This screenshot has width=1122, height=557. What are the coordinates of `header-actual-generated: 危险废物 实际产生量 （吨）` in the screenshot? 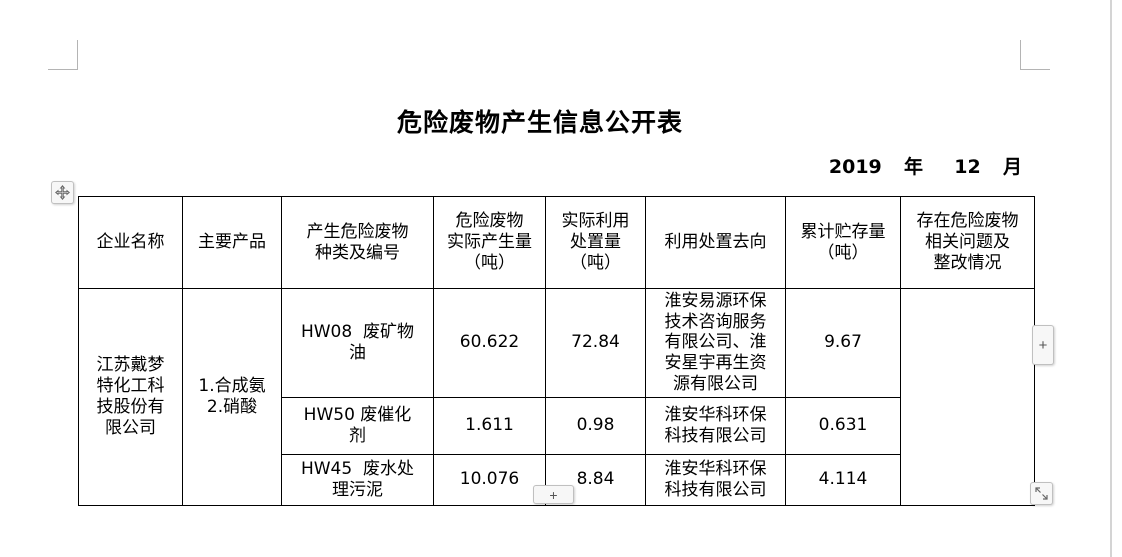 It's located at (489, 242).